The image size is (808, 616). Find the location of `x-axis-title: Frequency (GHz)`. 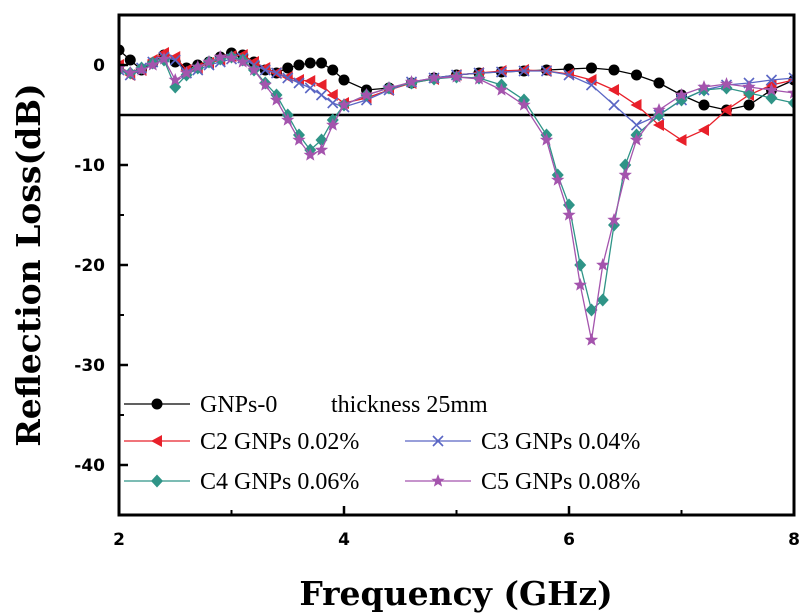

x-axis-title: Frequency (GHz) is located at coordinates (455, 593).